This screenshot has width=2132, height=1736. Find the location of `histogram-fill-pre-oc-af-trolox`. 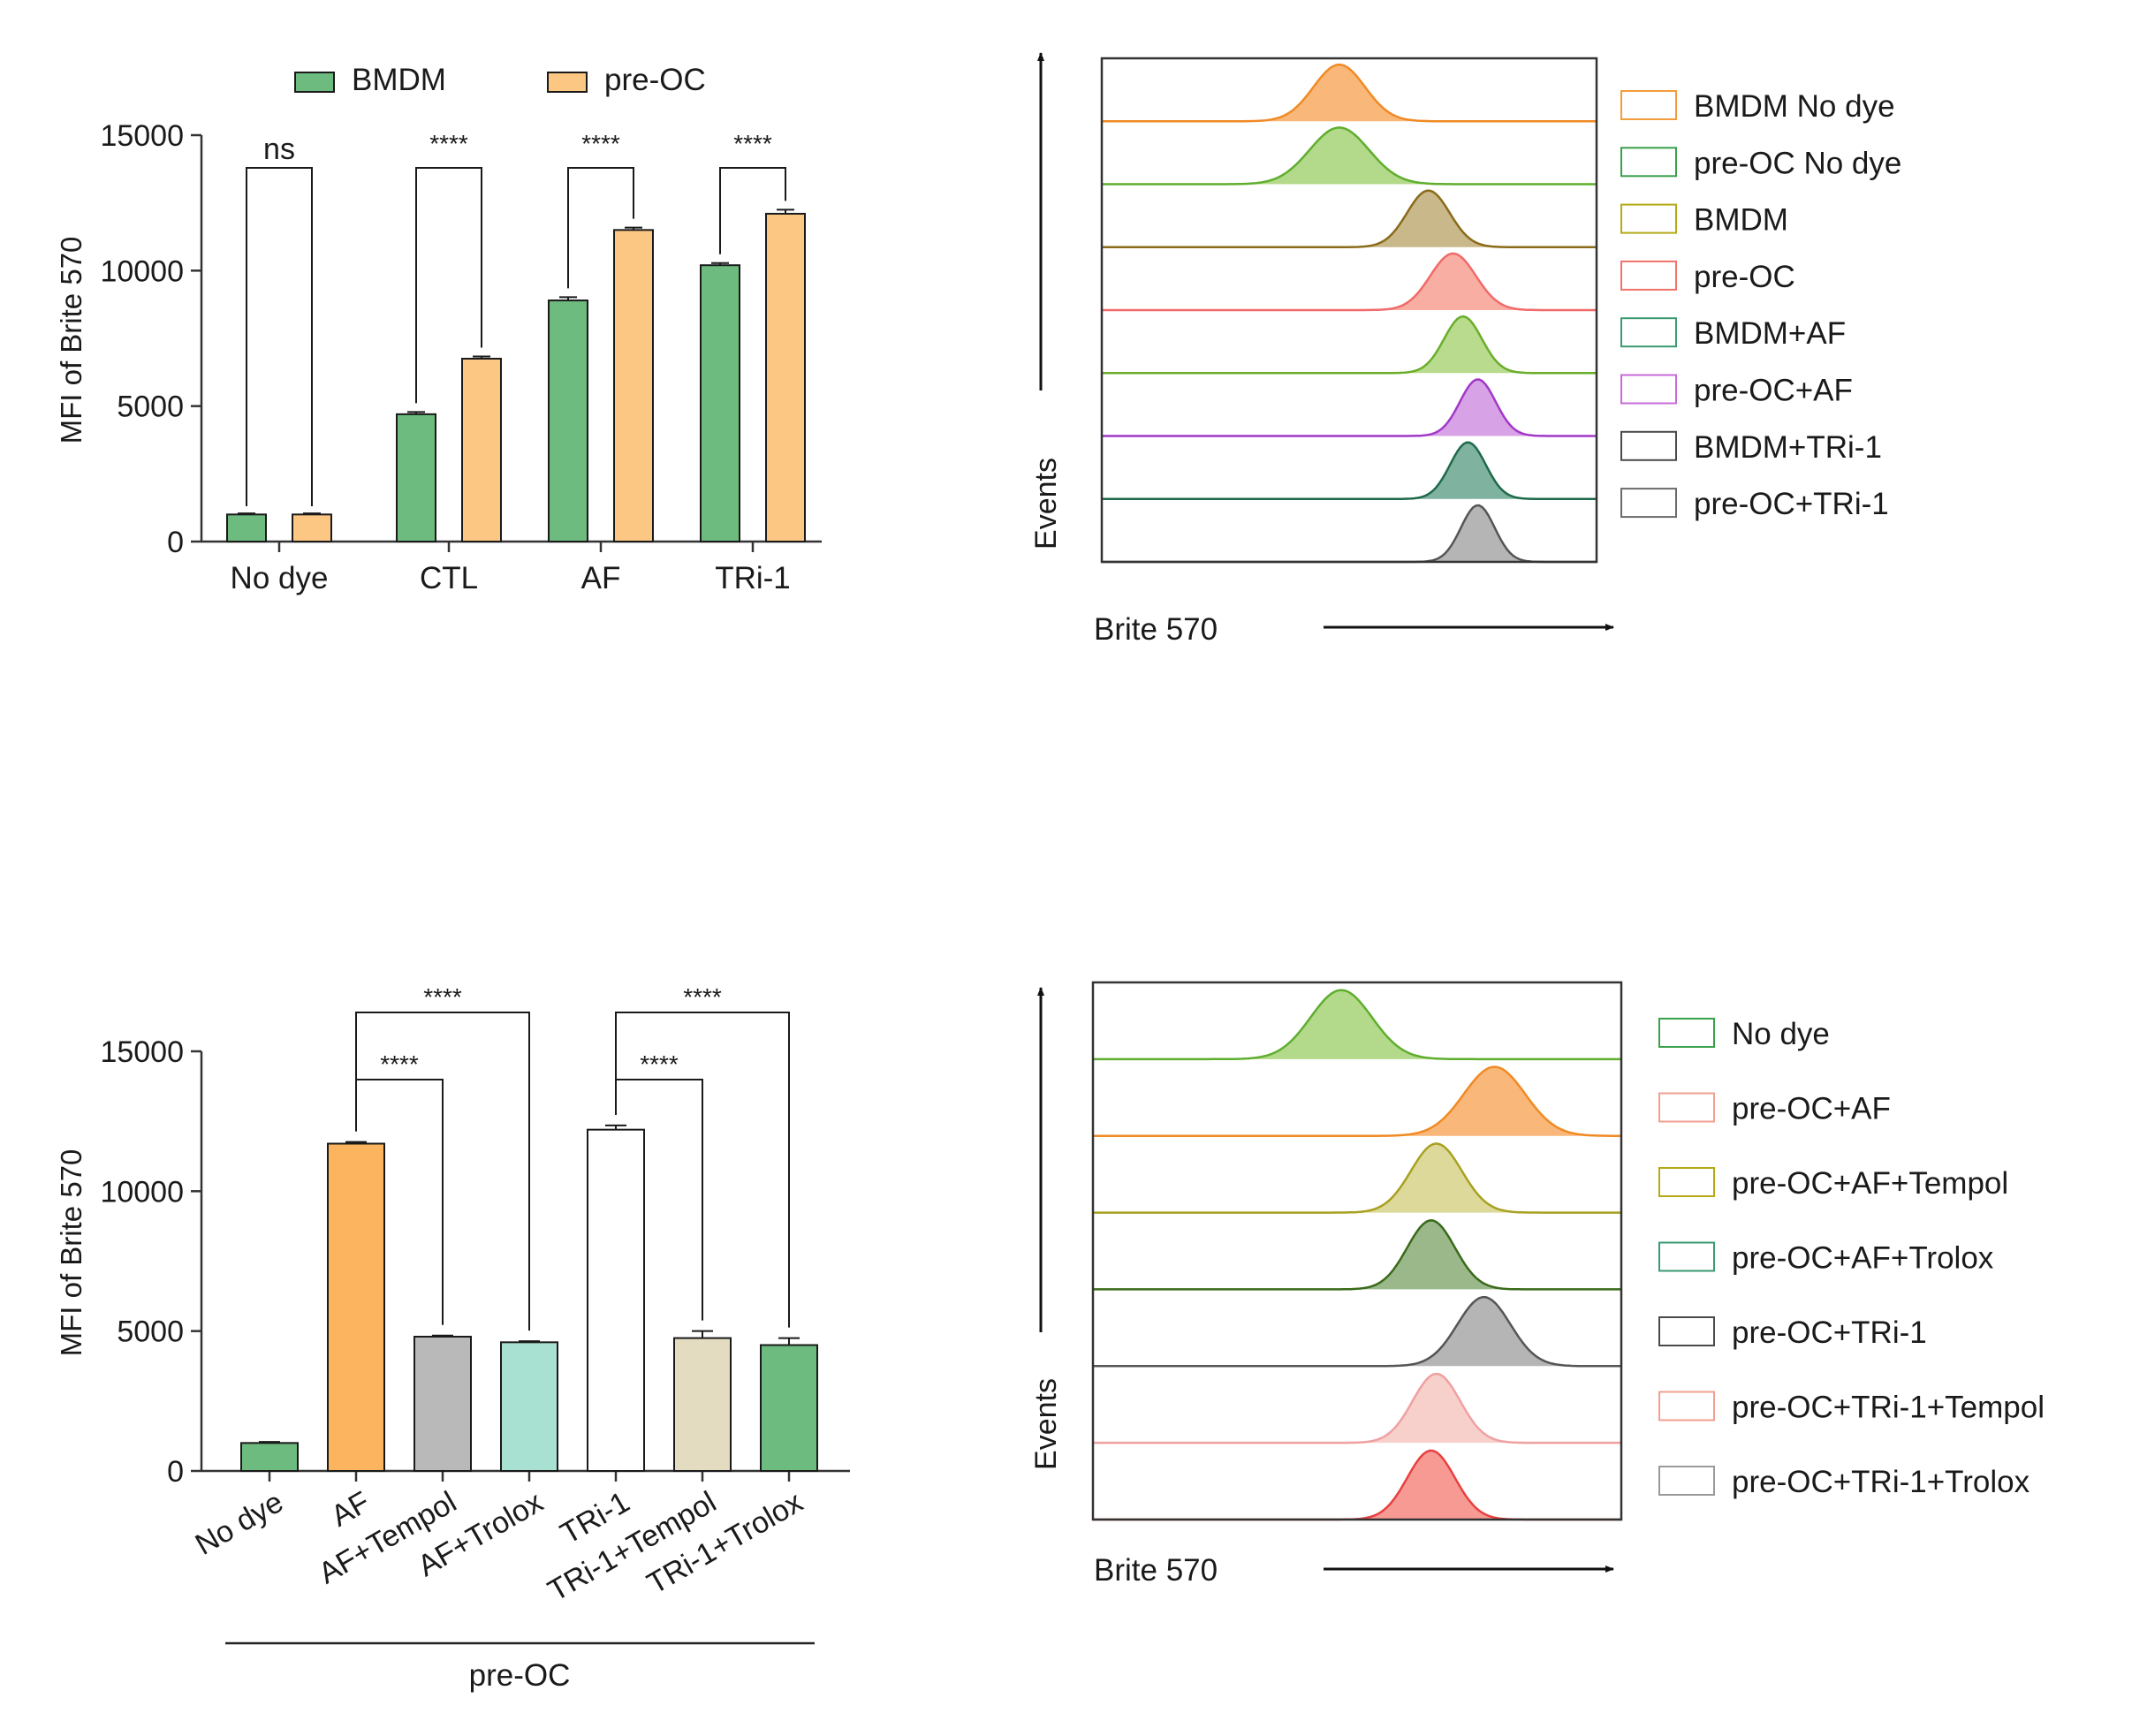

histogram-fill-pre-oc-af-trolox is located at coordinates (1357, 1255).